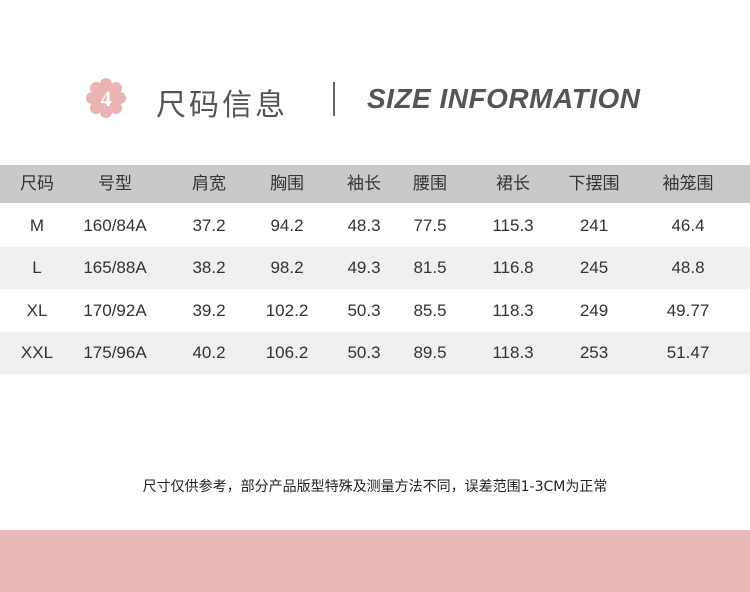 Image resolution: width=750 pixels, height=592 pixels. Describe the element at coordinates (115, 310) in the screenshot. I see `table-cell: 170/92A` at that location.